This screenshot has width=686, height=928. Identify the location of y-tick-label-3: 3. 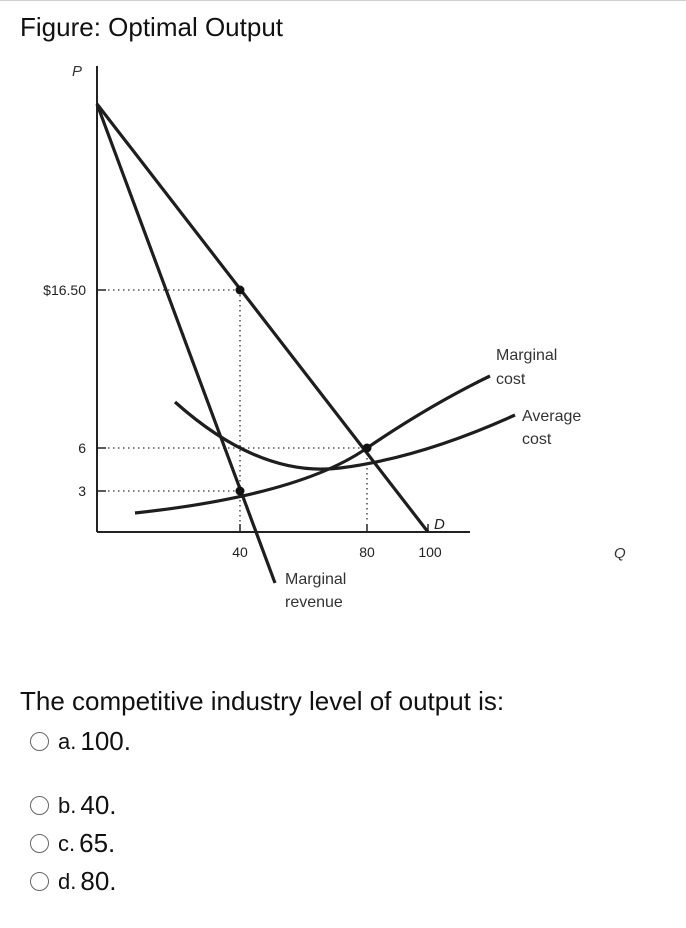
(82, 491).